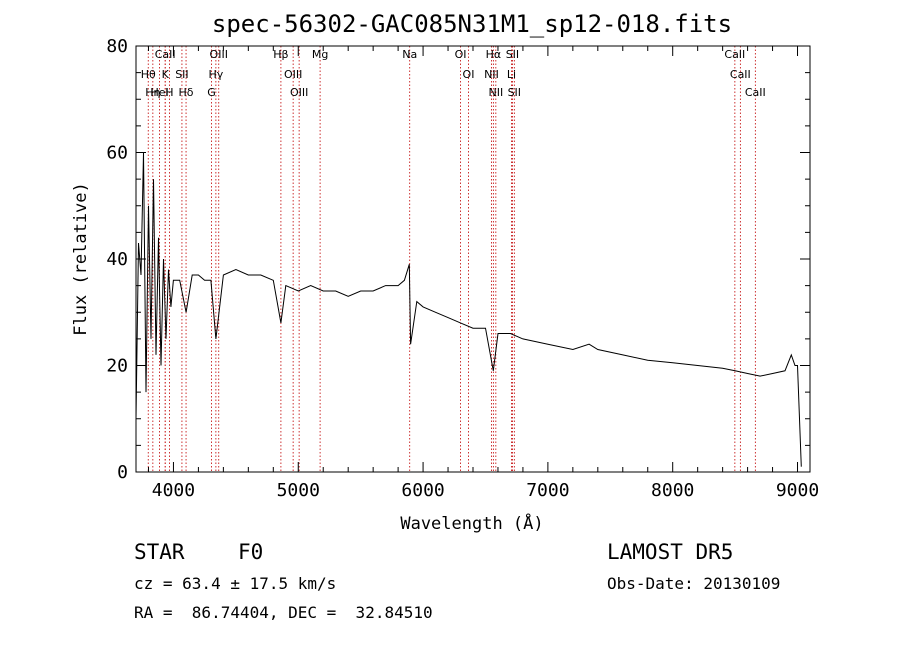 This screenshot has width=900, height=649. Describe the element at coordinates (670, 552) in the screenshot. I see `survey-name: LAMOST DR5` at that location.